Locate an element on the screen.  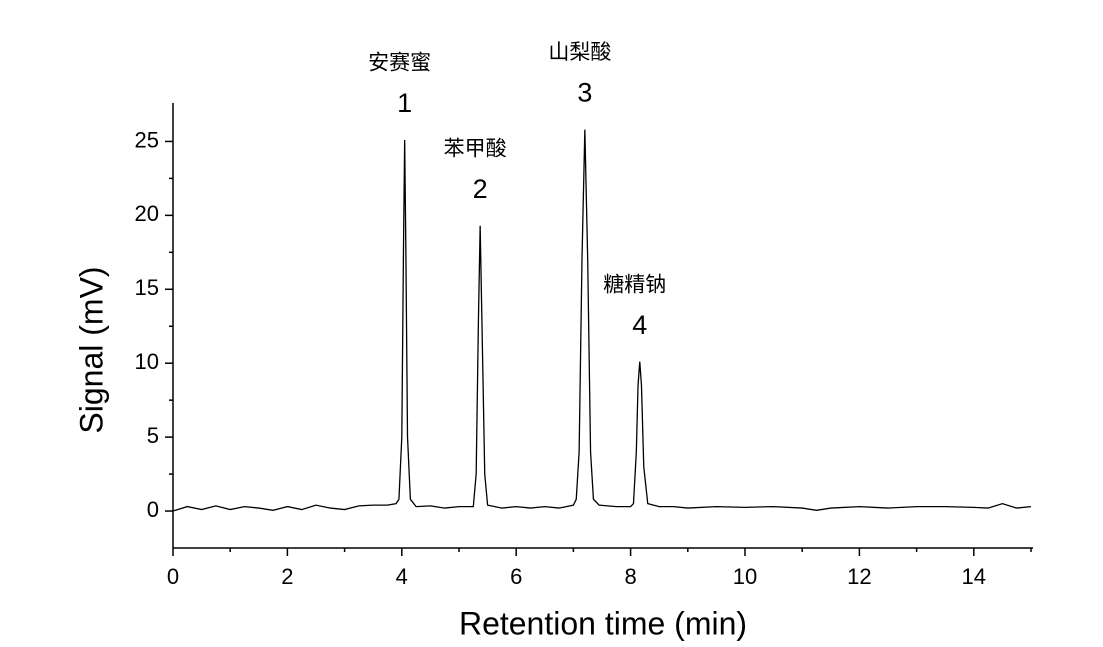
x-tick-label: 8 is located at coordinates (630, 576).